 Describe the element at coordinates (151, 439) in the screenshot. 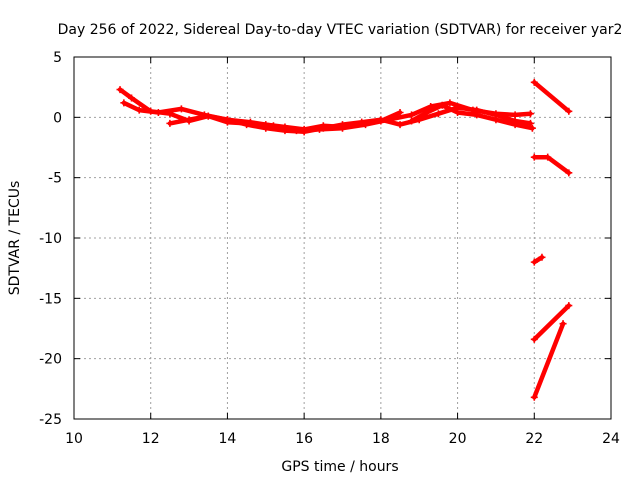

I see `x-tick-label: 12` at that location.